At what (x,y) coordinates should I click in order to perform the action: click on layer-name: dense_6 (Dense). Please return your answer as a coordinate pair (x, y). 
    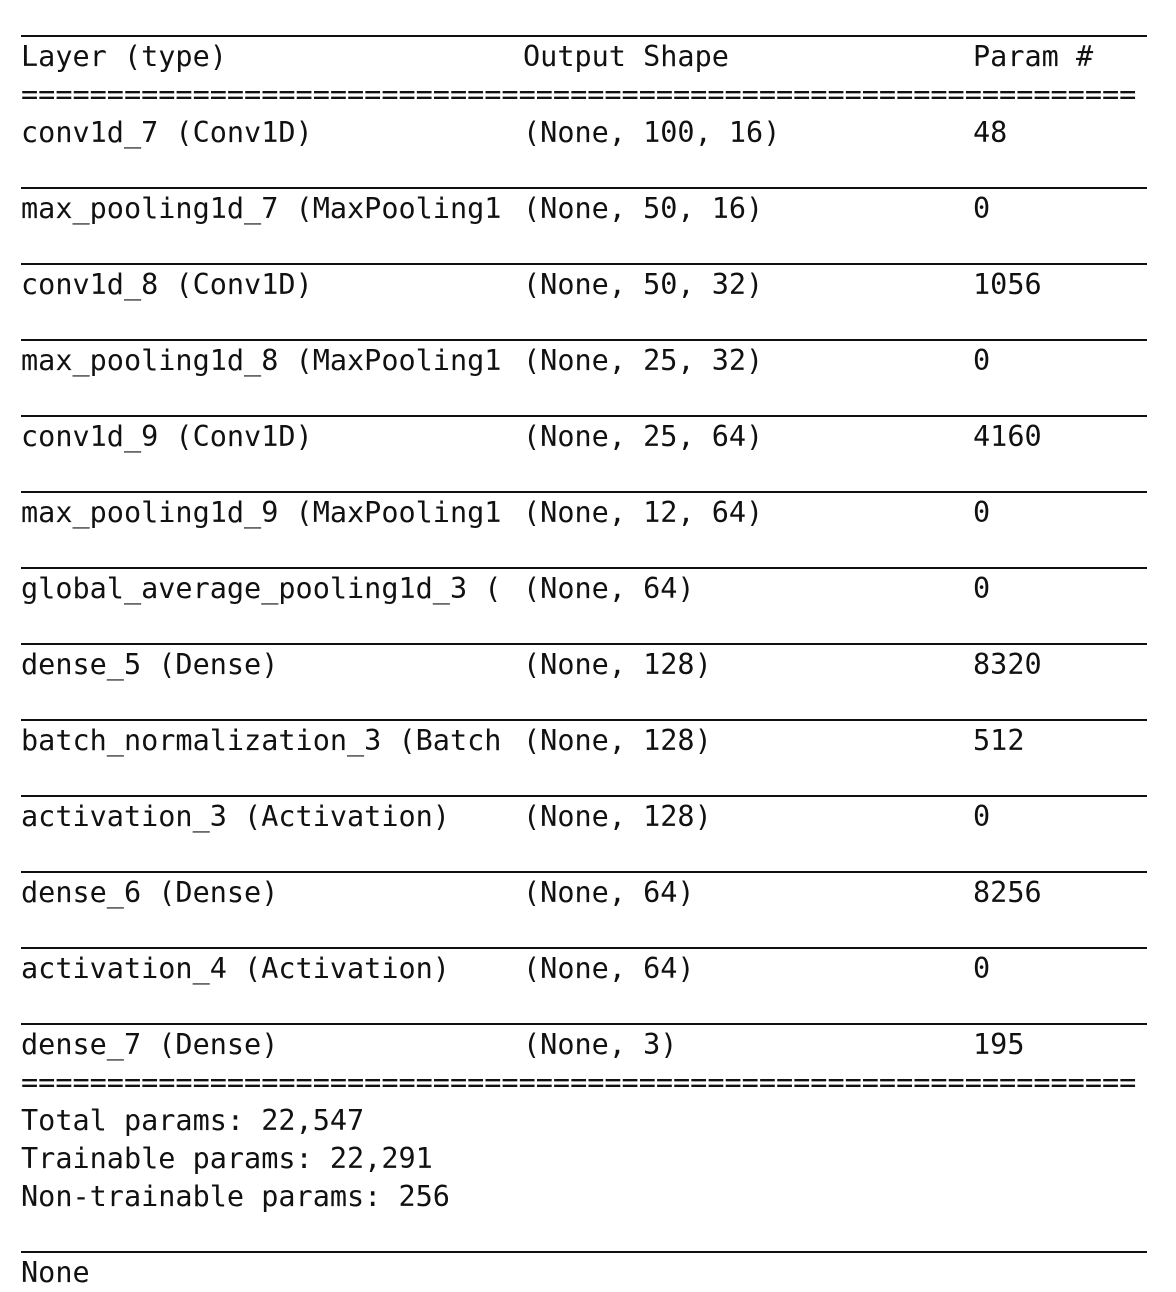
    Looking at the image, I should click on (150, 892).